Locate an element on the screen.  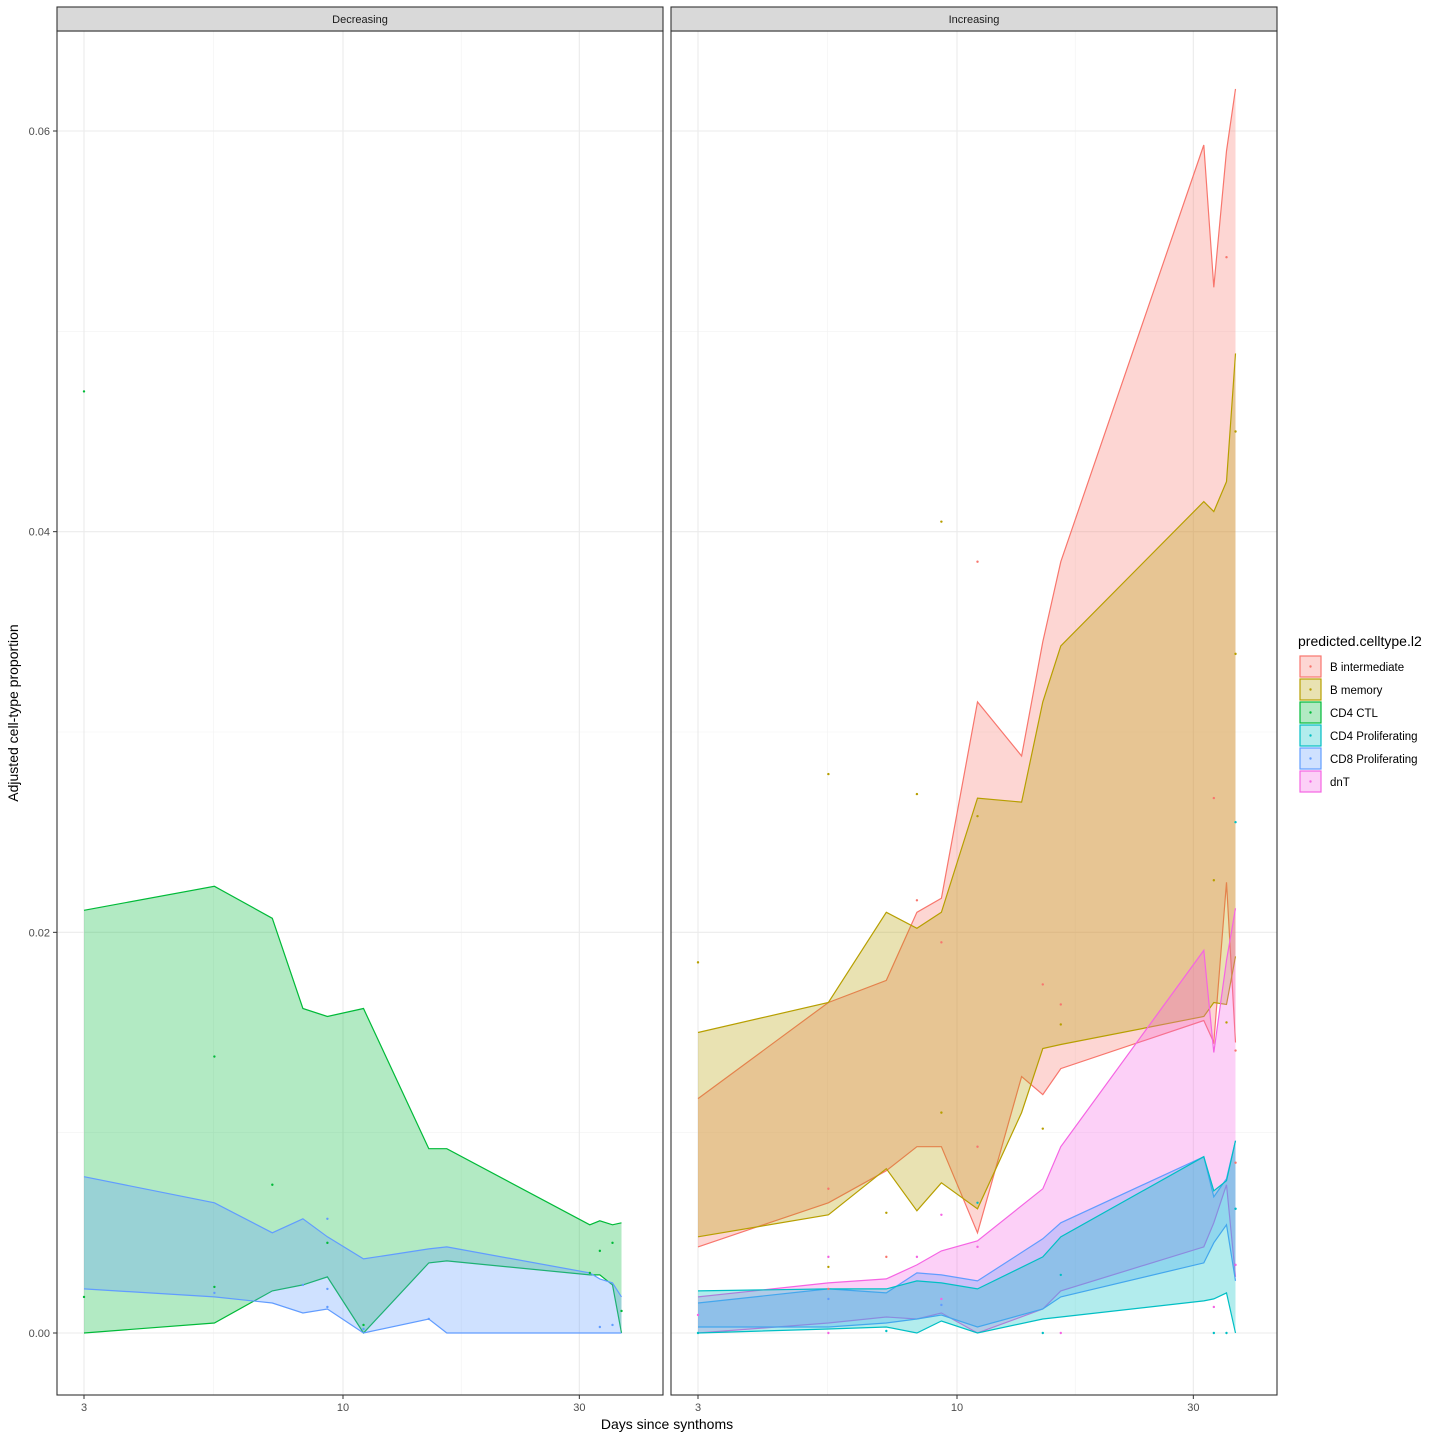
legend-title: predicted.celltype.l2 is located at coordinates (1360, 641).